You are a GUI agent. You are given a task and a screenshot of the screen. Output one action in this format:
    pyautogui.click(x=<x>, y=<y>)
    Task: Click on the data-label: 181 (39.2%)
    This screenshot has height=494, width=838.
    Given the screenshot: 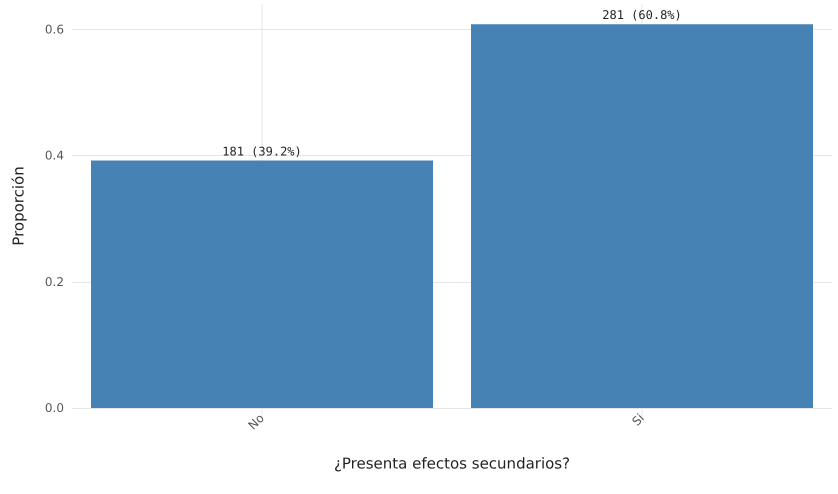 What is the action you would take?
    pyautogui.click(x=262, y=151)
    